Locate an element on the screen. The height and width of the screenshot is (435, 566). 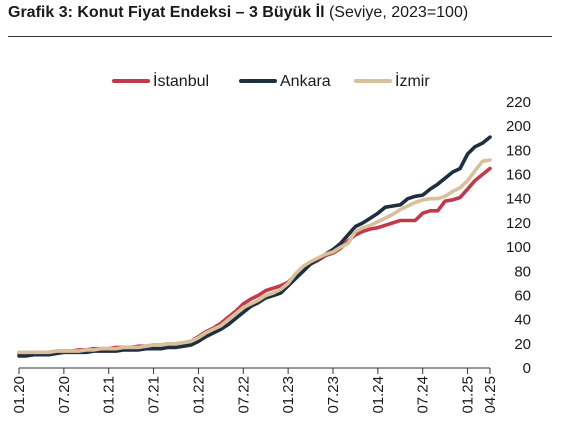
title-divider is located at coordinates (280, 36).